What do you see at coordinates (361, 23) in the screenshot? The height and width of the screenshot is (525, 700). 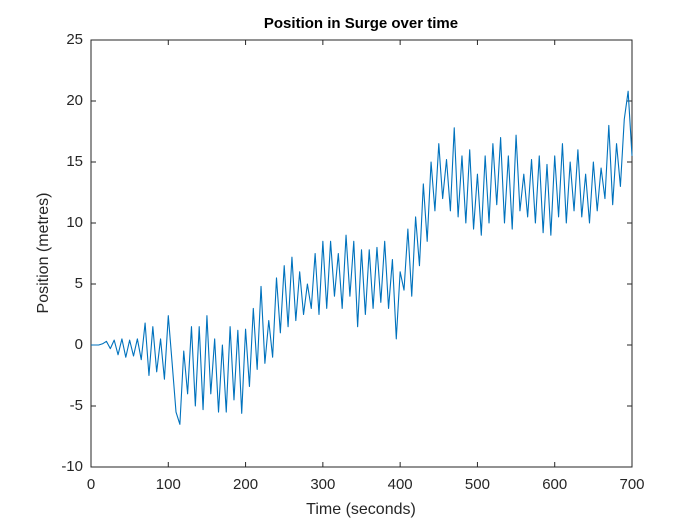 I see `chart-title: Position in Surge over time` at bounding box center [361, 23].